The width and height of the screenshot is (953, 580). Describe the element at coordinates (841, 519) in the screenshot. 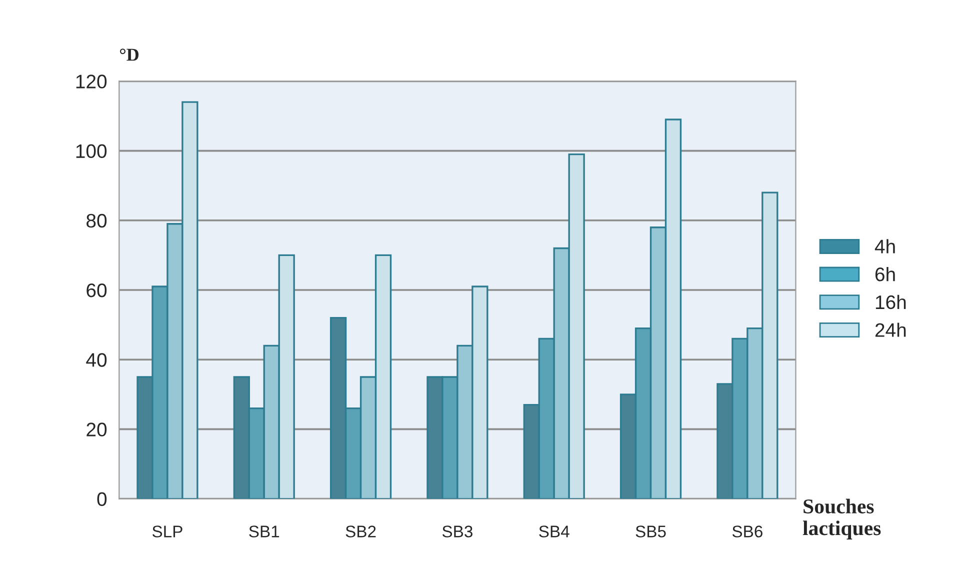

I see `x-axis-title: Souches lactiques` at that location.